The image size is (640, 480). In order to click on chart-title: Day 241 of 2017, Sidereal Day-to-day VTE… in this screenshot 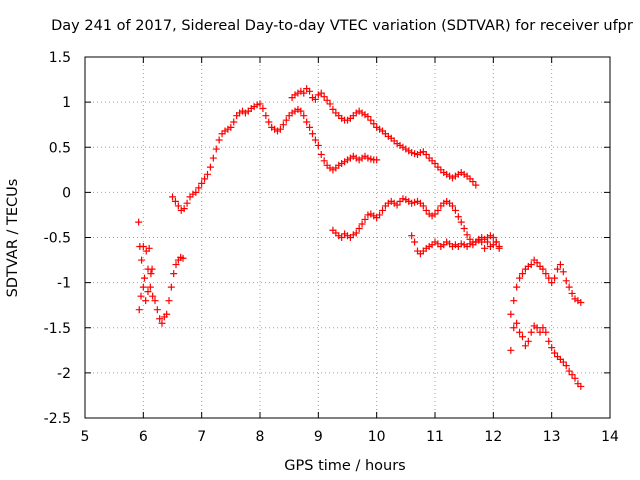, I will do `click(342, 26)`.